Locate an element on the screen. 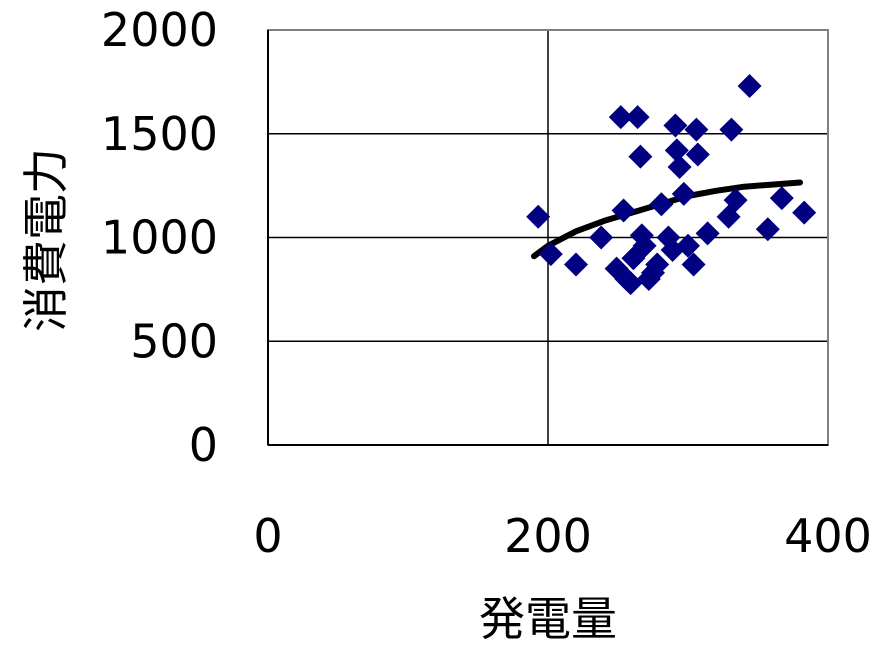  x-tick-label-0: 0 is located at coordinates (267, 536).